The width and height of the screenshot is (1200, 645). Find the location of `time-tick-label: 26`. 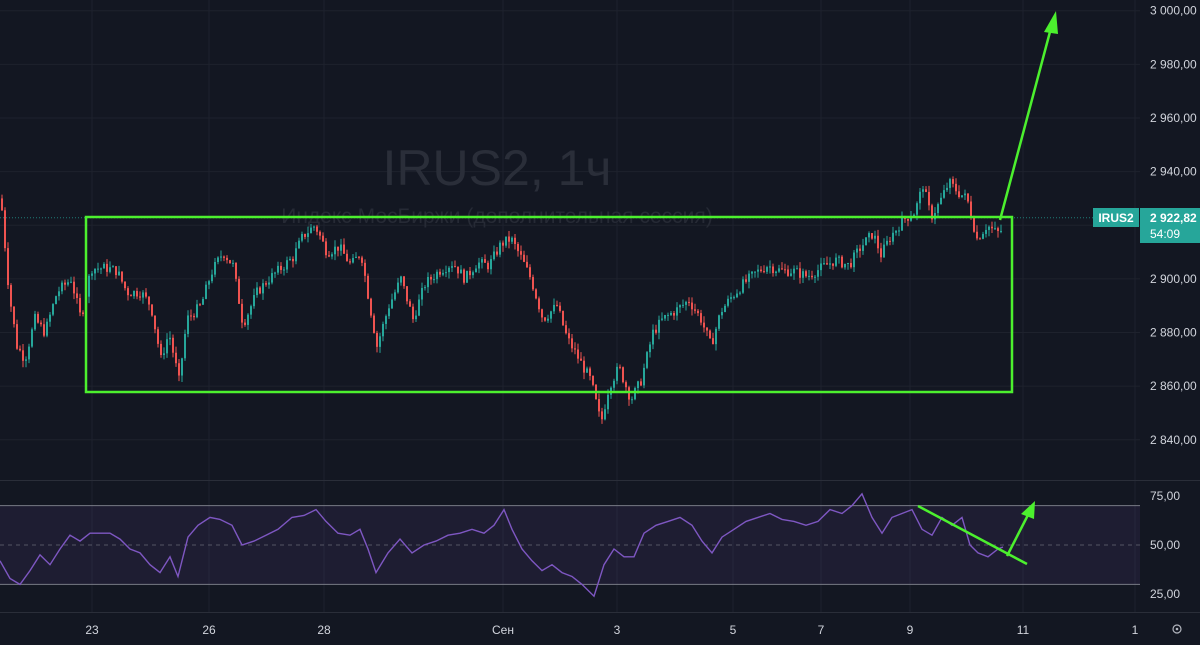

time-tick-label: 26 is located at coordinates (209, 630).